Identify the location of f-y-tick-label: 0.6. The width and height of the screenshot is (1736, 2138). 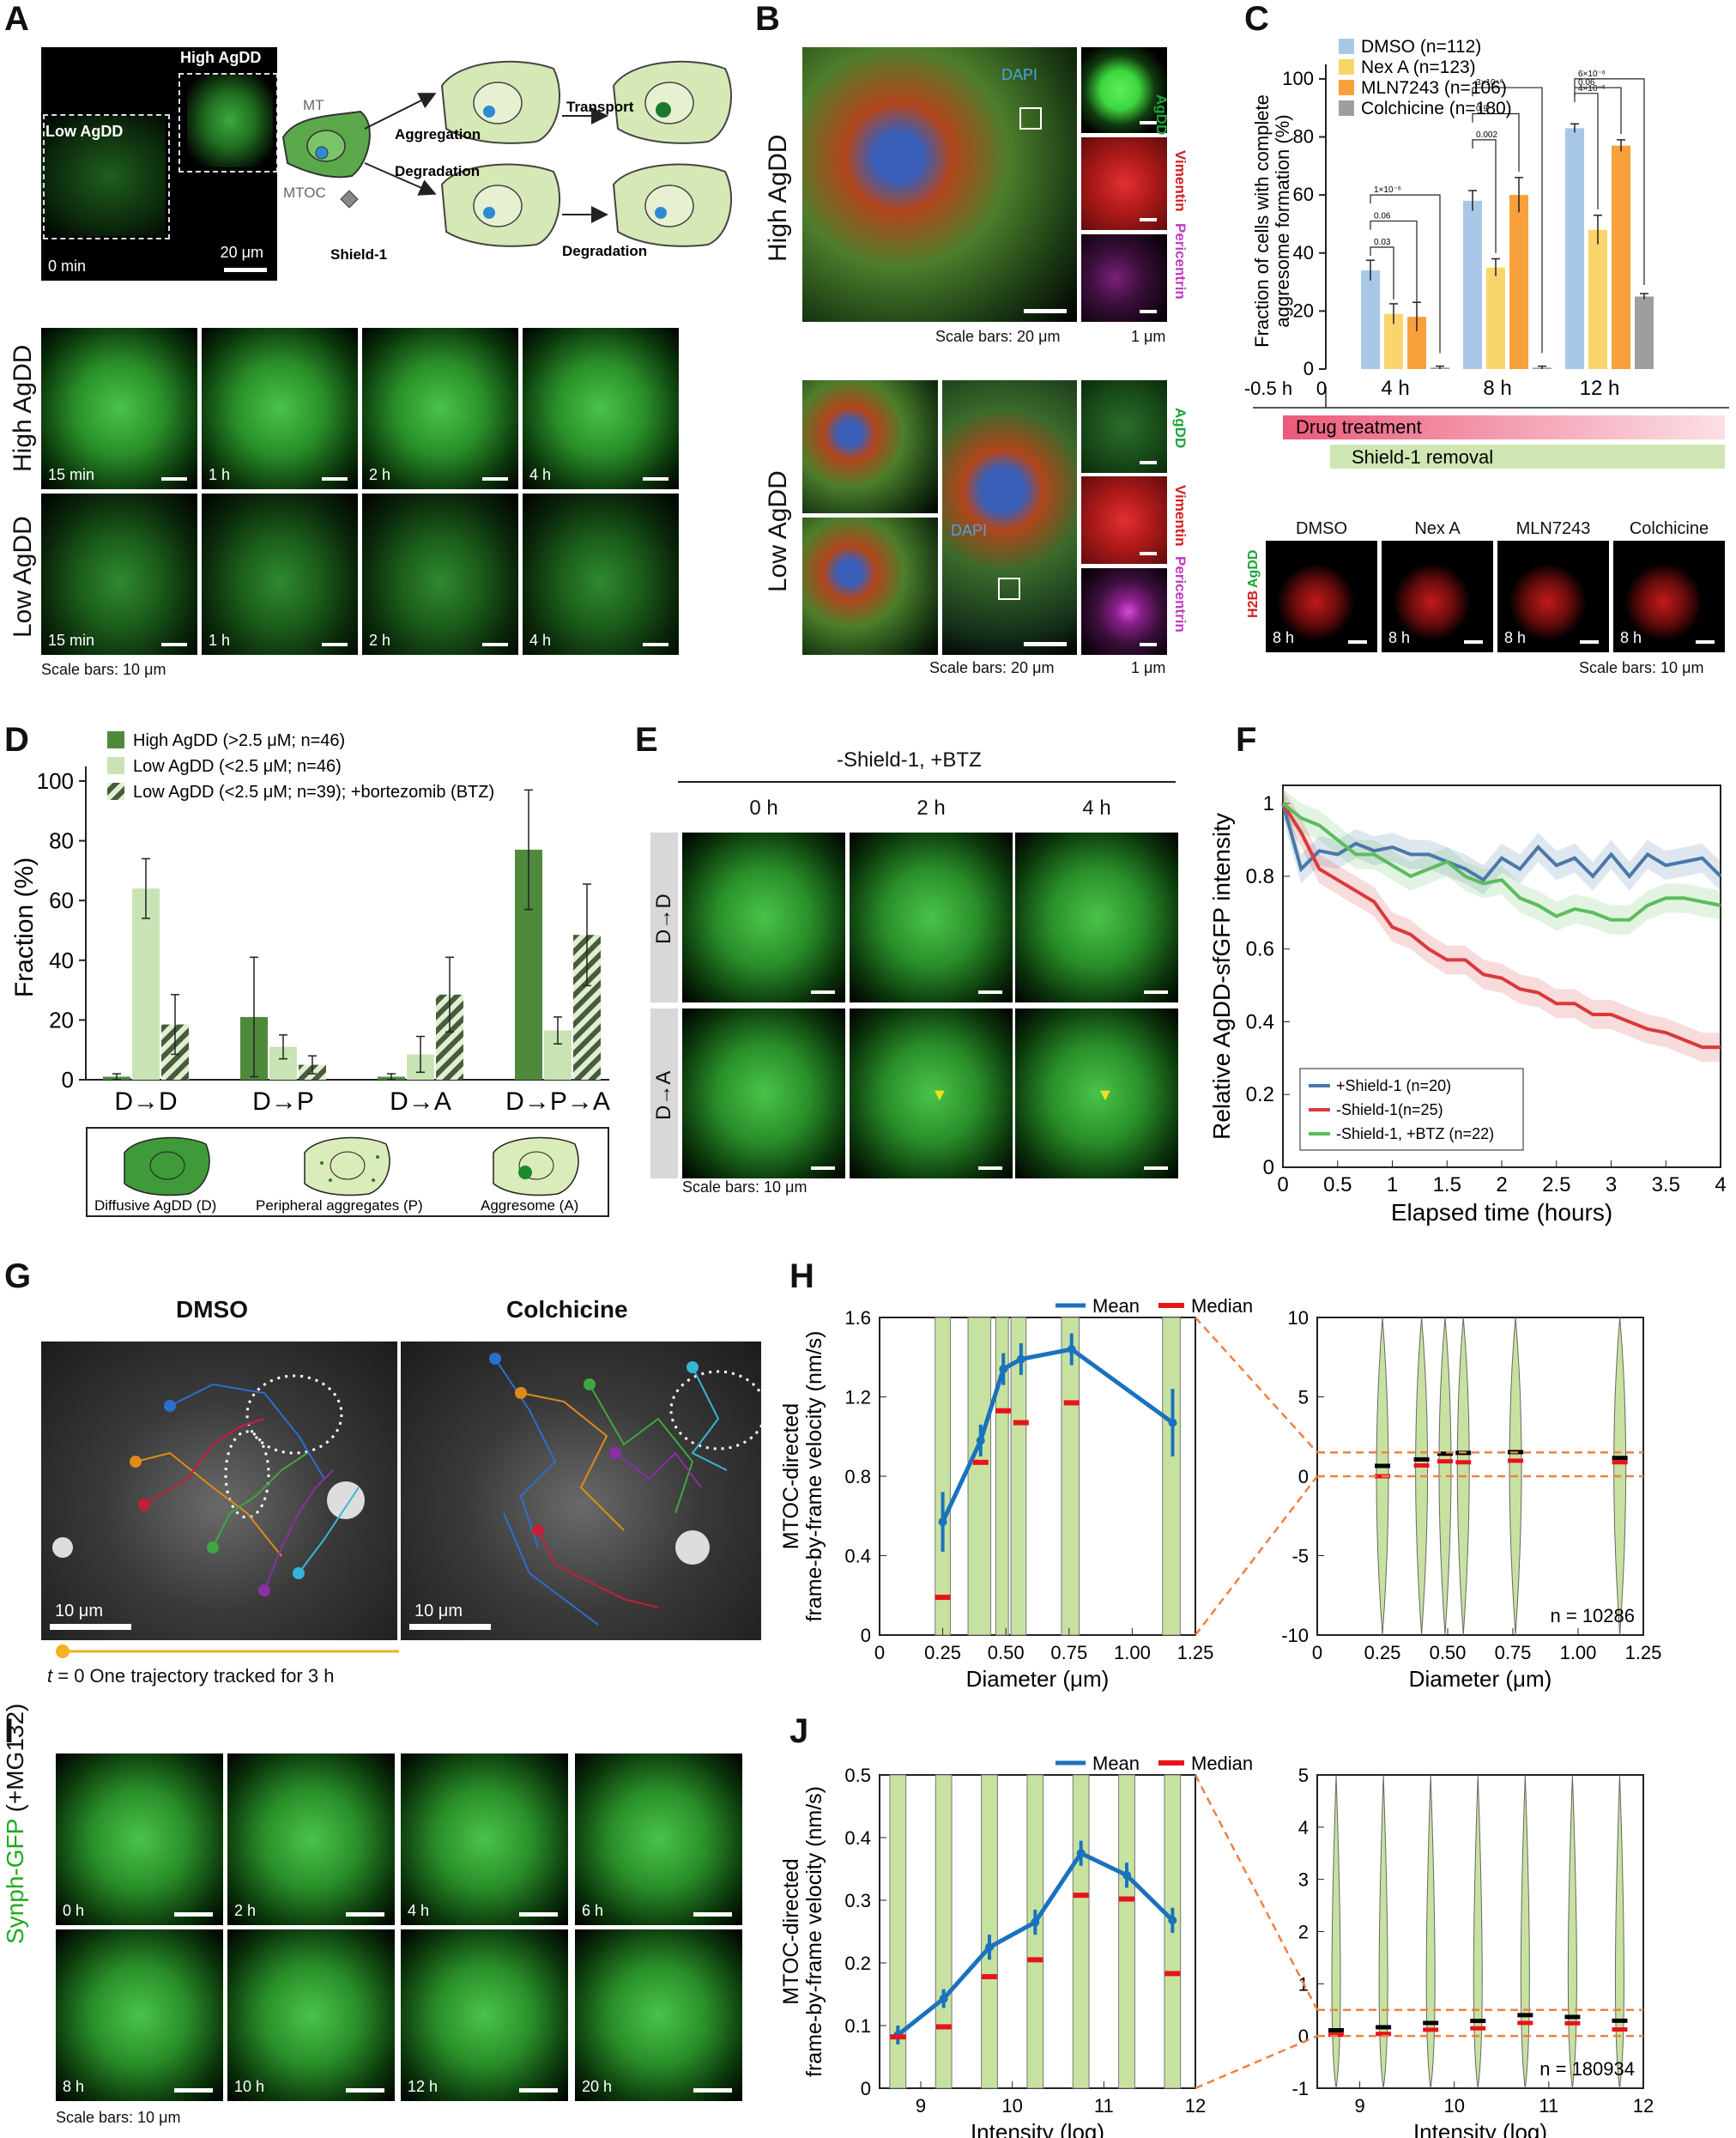
(1260, 949).